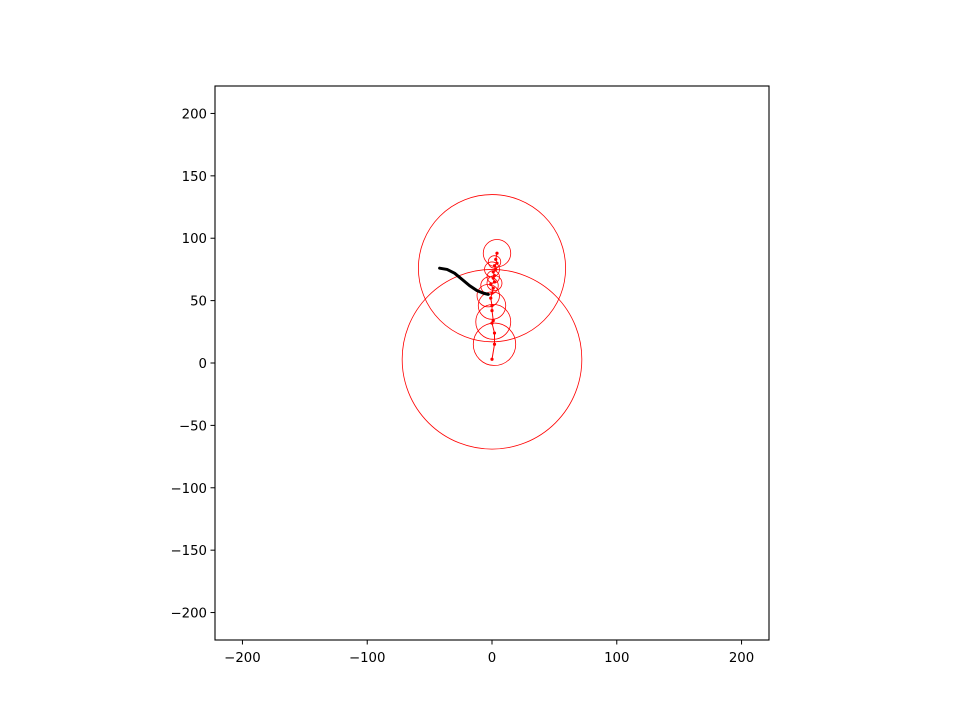 Image resolution: width=960 pixels, height=720 pixels. I want to click on y-tick-label-1: 150, so click(194, 177).